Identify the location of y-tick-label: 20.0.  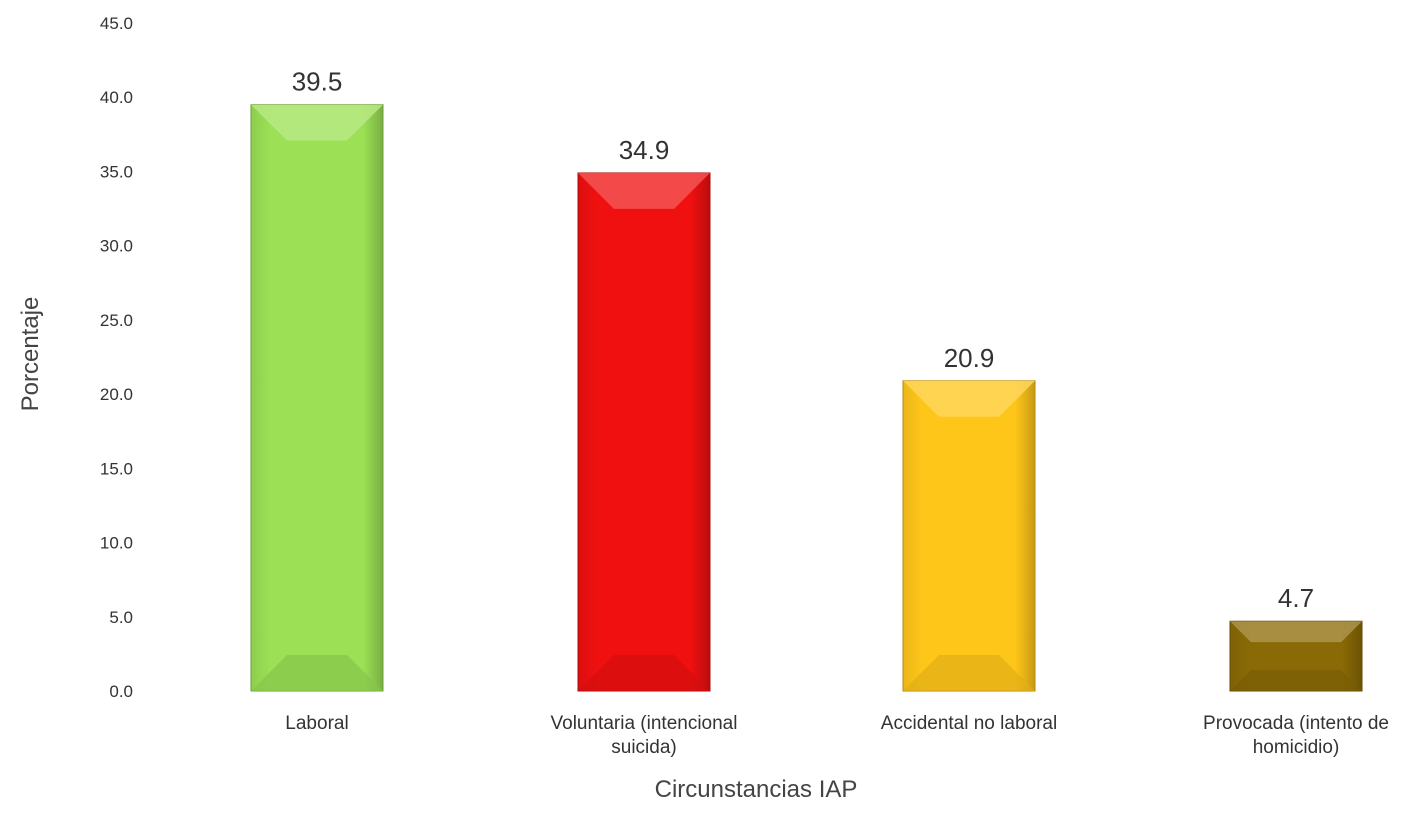
(116, 394).